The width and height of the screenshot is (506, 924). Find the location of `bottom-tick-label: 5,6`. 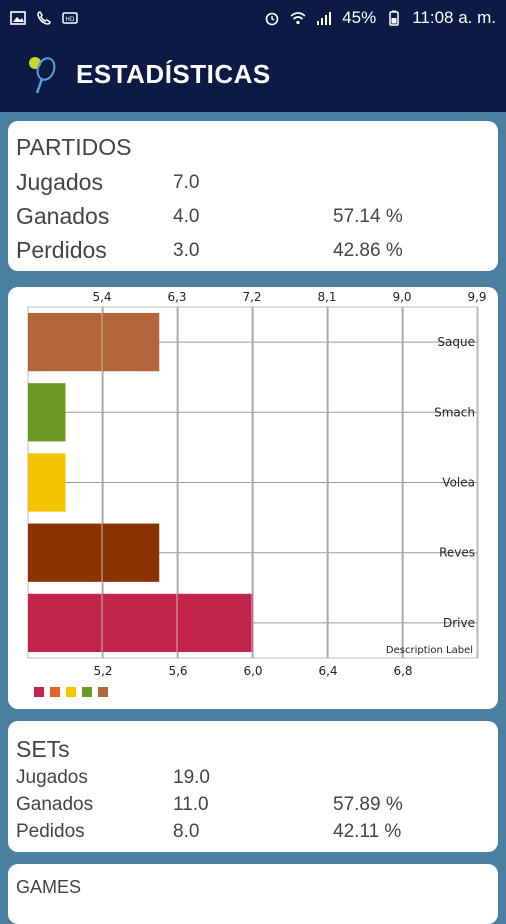

bottom-tick-label: 5,6 is located at coordinates (177, 671).